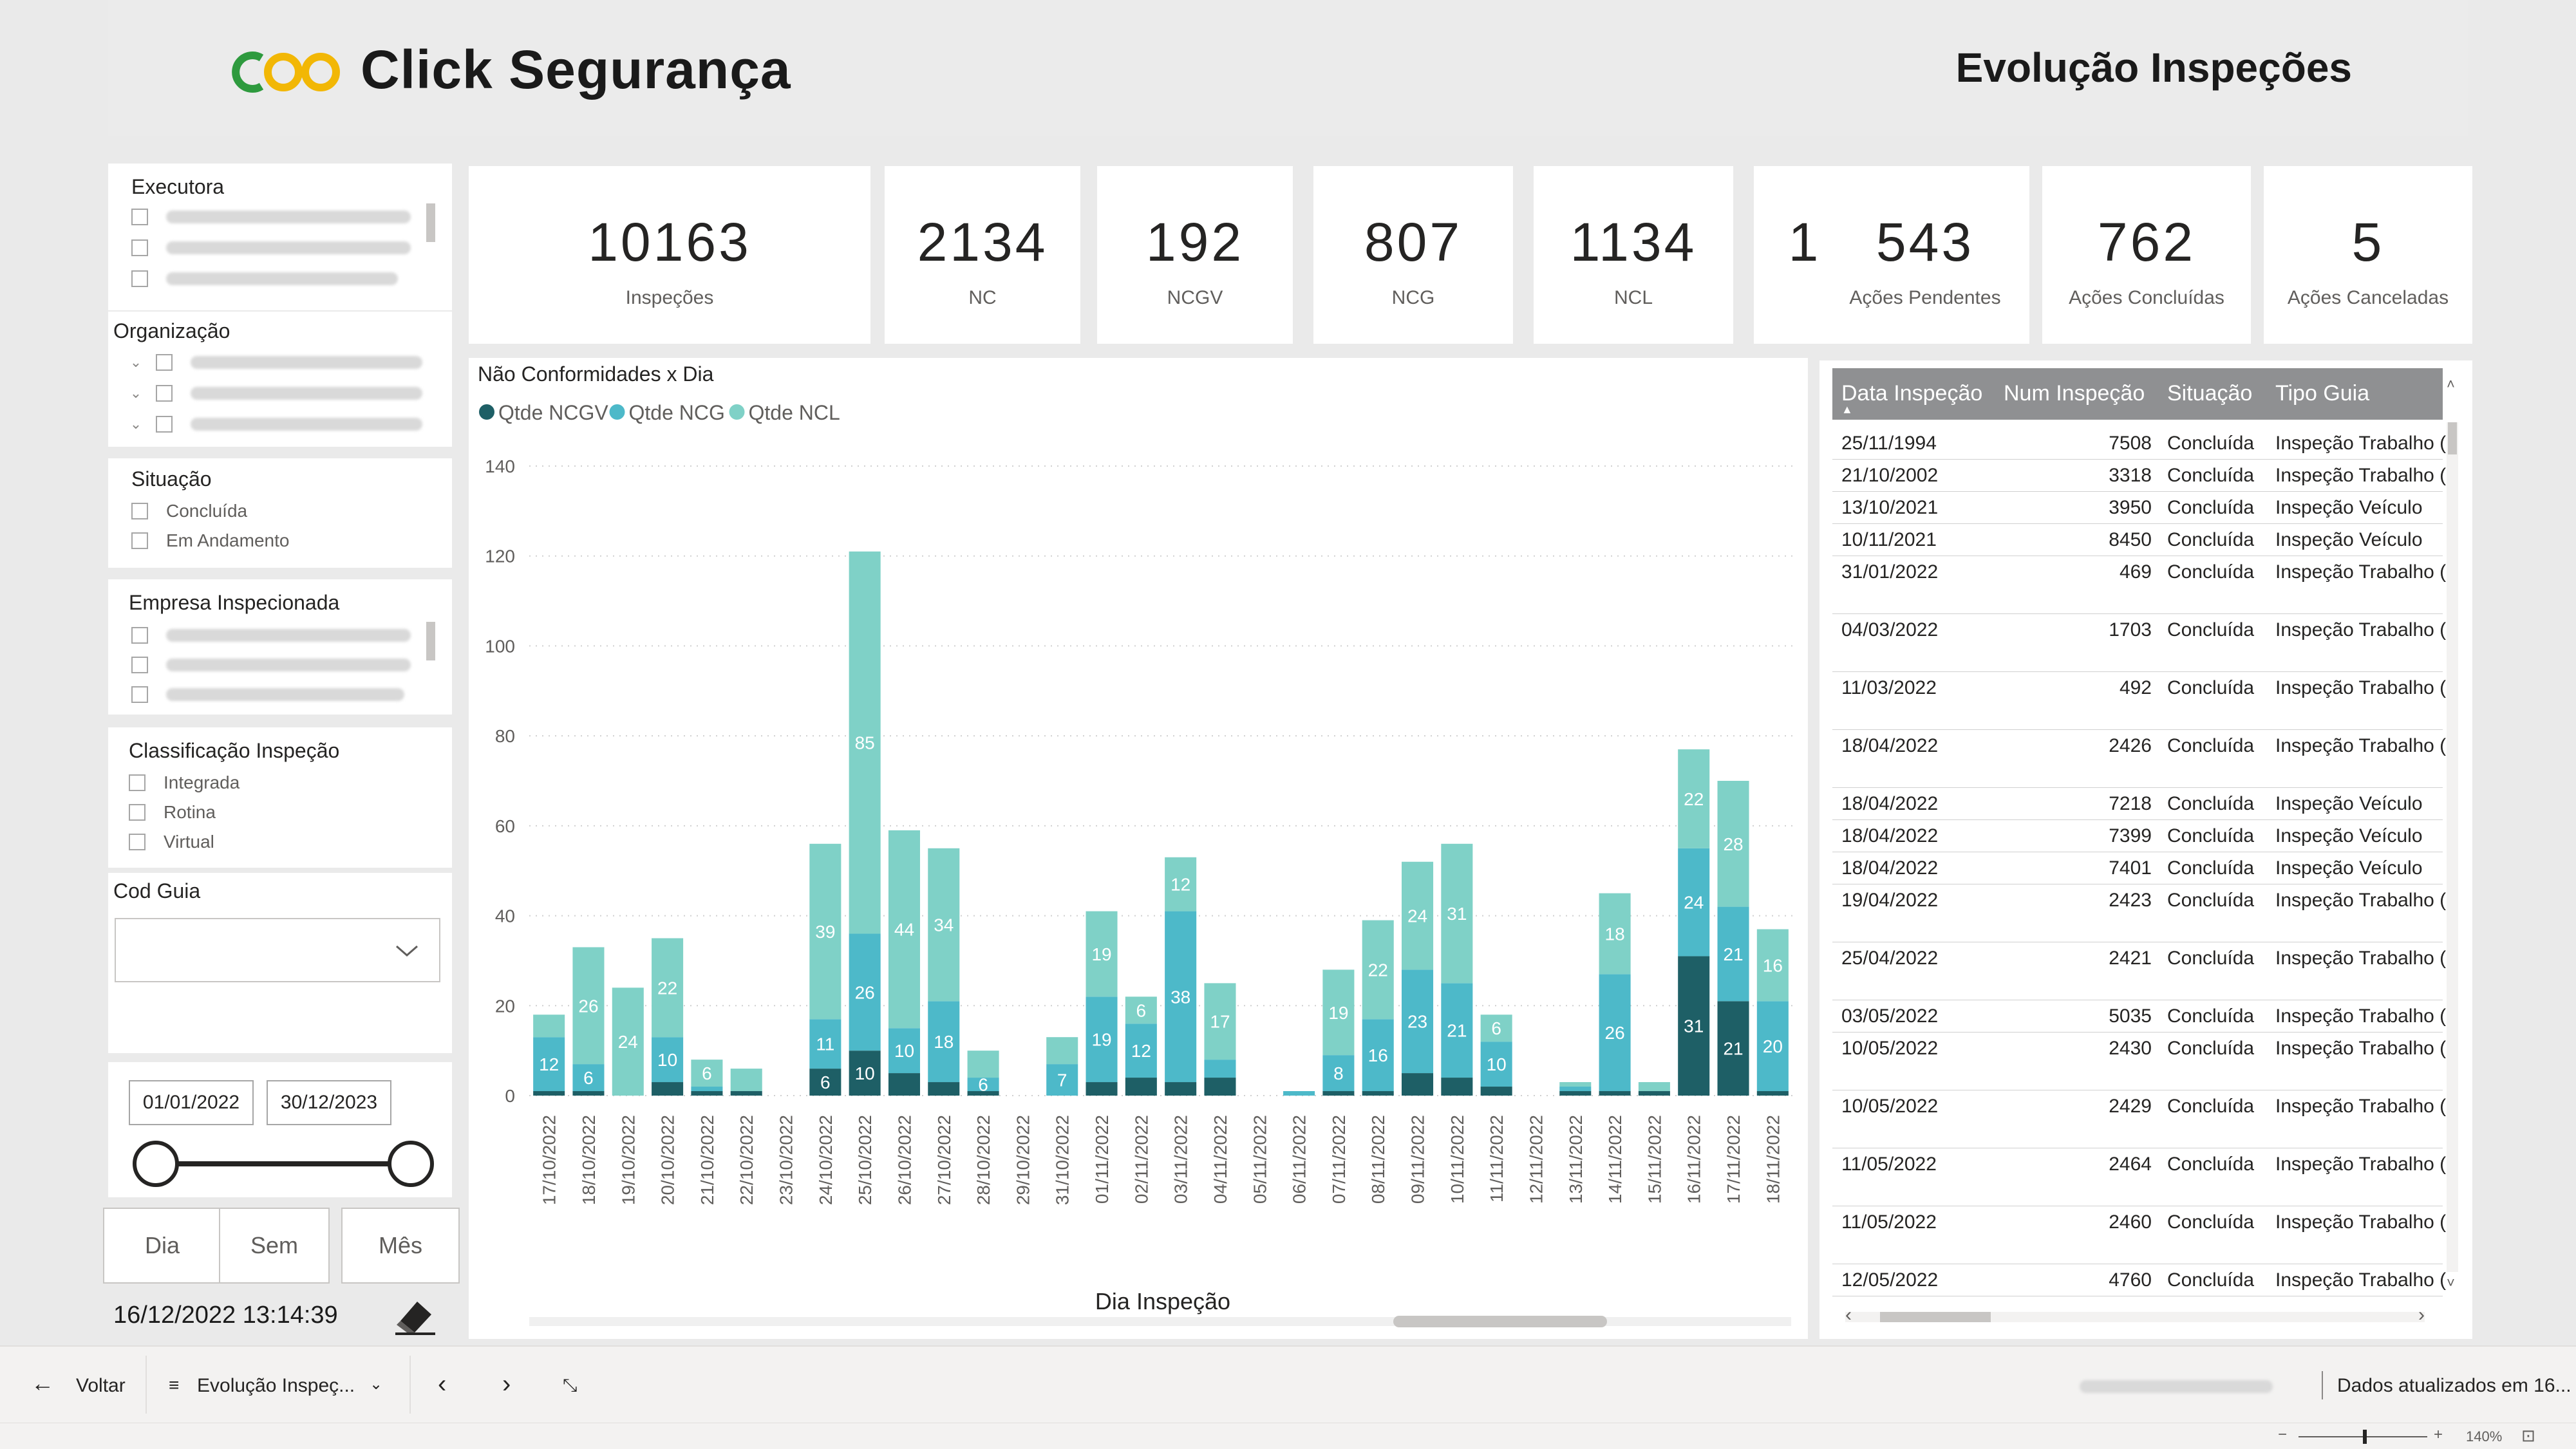  What do you see at coordinates (1847, 409) in the screenshot?
I see `sort-ascending-icon: ▲` at bounding box center [1847, 409].